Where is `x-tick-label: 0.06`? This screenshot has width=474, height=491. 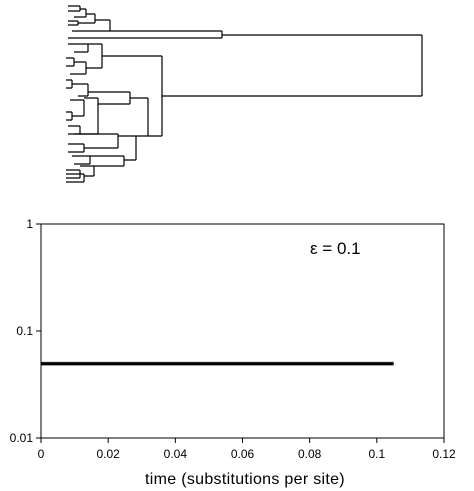 x-tick-label: 0.06 is located at coordinates (243, 454).